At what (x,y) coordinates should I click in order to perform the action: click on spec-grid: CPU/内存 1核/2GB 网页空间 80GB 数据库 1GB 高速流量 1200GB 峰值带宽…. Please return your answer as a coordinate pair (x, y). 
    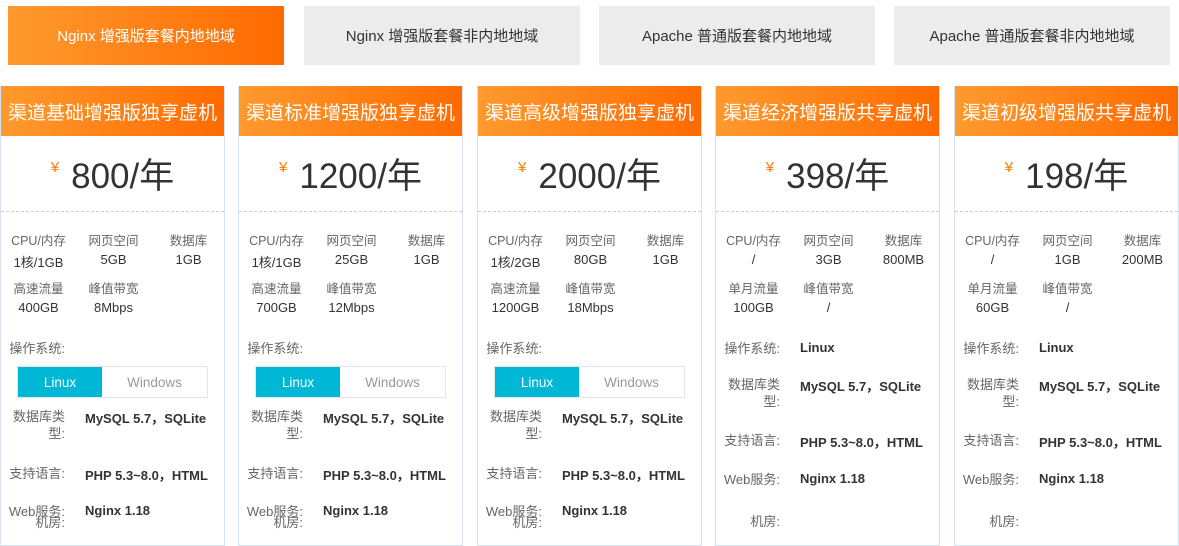
    Looking at the image, I should click on (589, 267).